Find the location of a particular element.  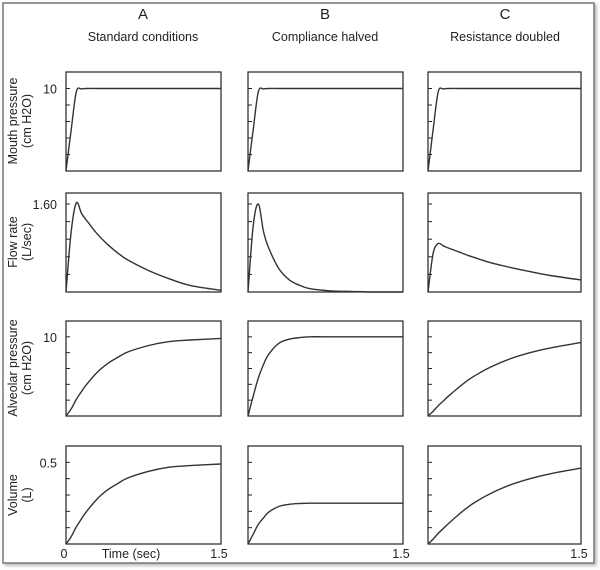

row-label-alveolar-pressure: Alveolar pressure is located at coordinates (13, 367).